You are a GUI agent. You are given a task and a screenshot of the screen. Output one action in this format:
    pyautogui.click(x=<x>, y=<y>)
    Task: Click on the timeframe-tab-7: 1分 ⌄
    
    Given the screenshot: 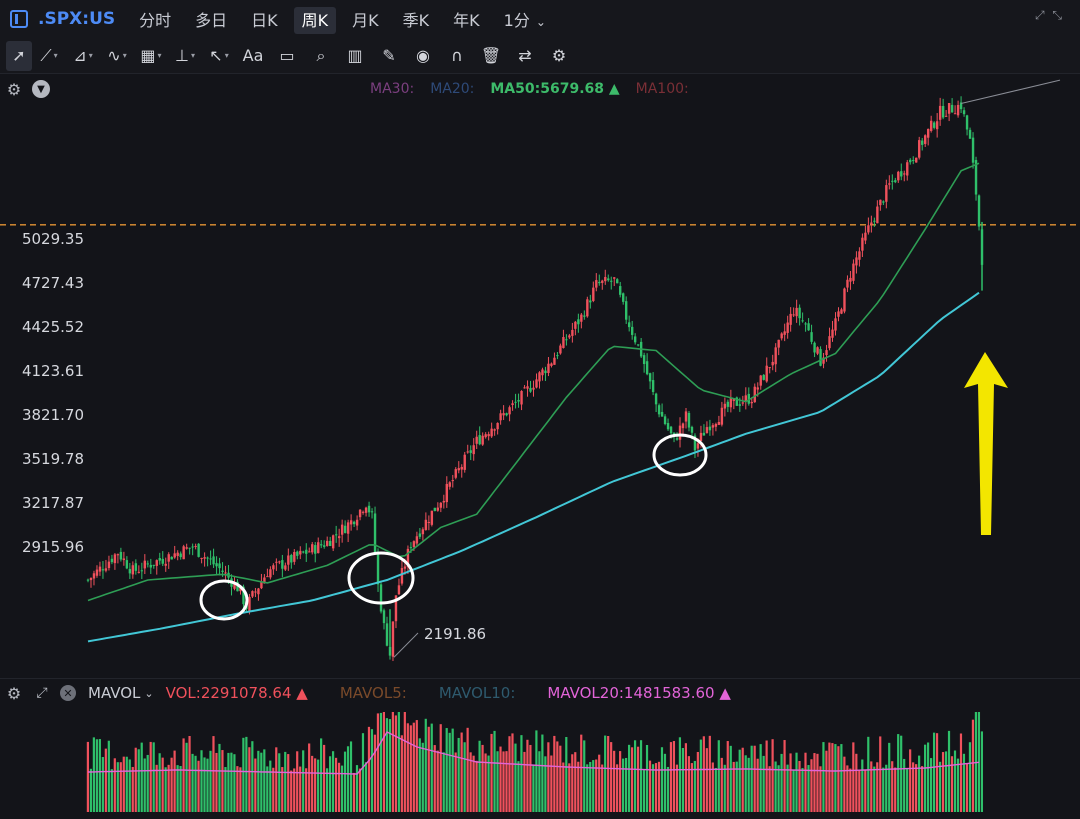 What is the action you would take?
    pyautogui.click(x=524, y=20)
    